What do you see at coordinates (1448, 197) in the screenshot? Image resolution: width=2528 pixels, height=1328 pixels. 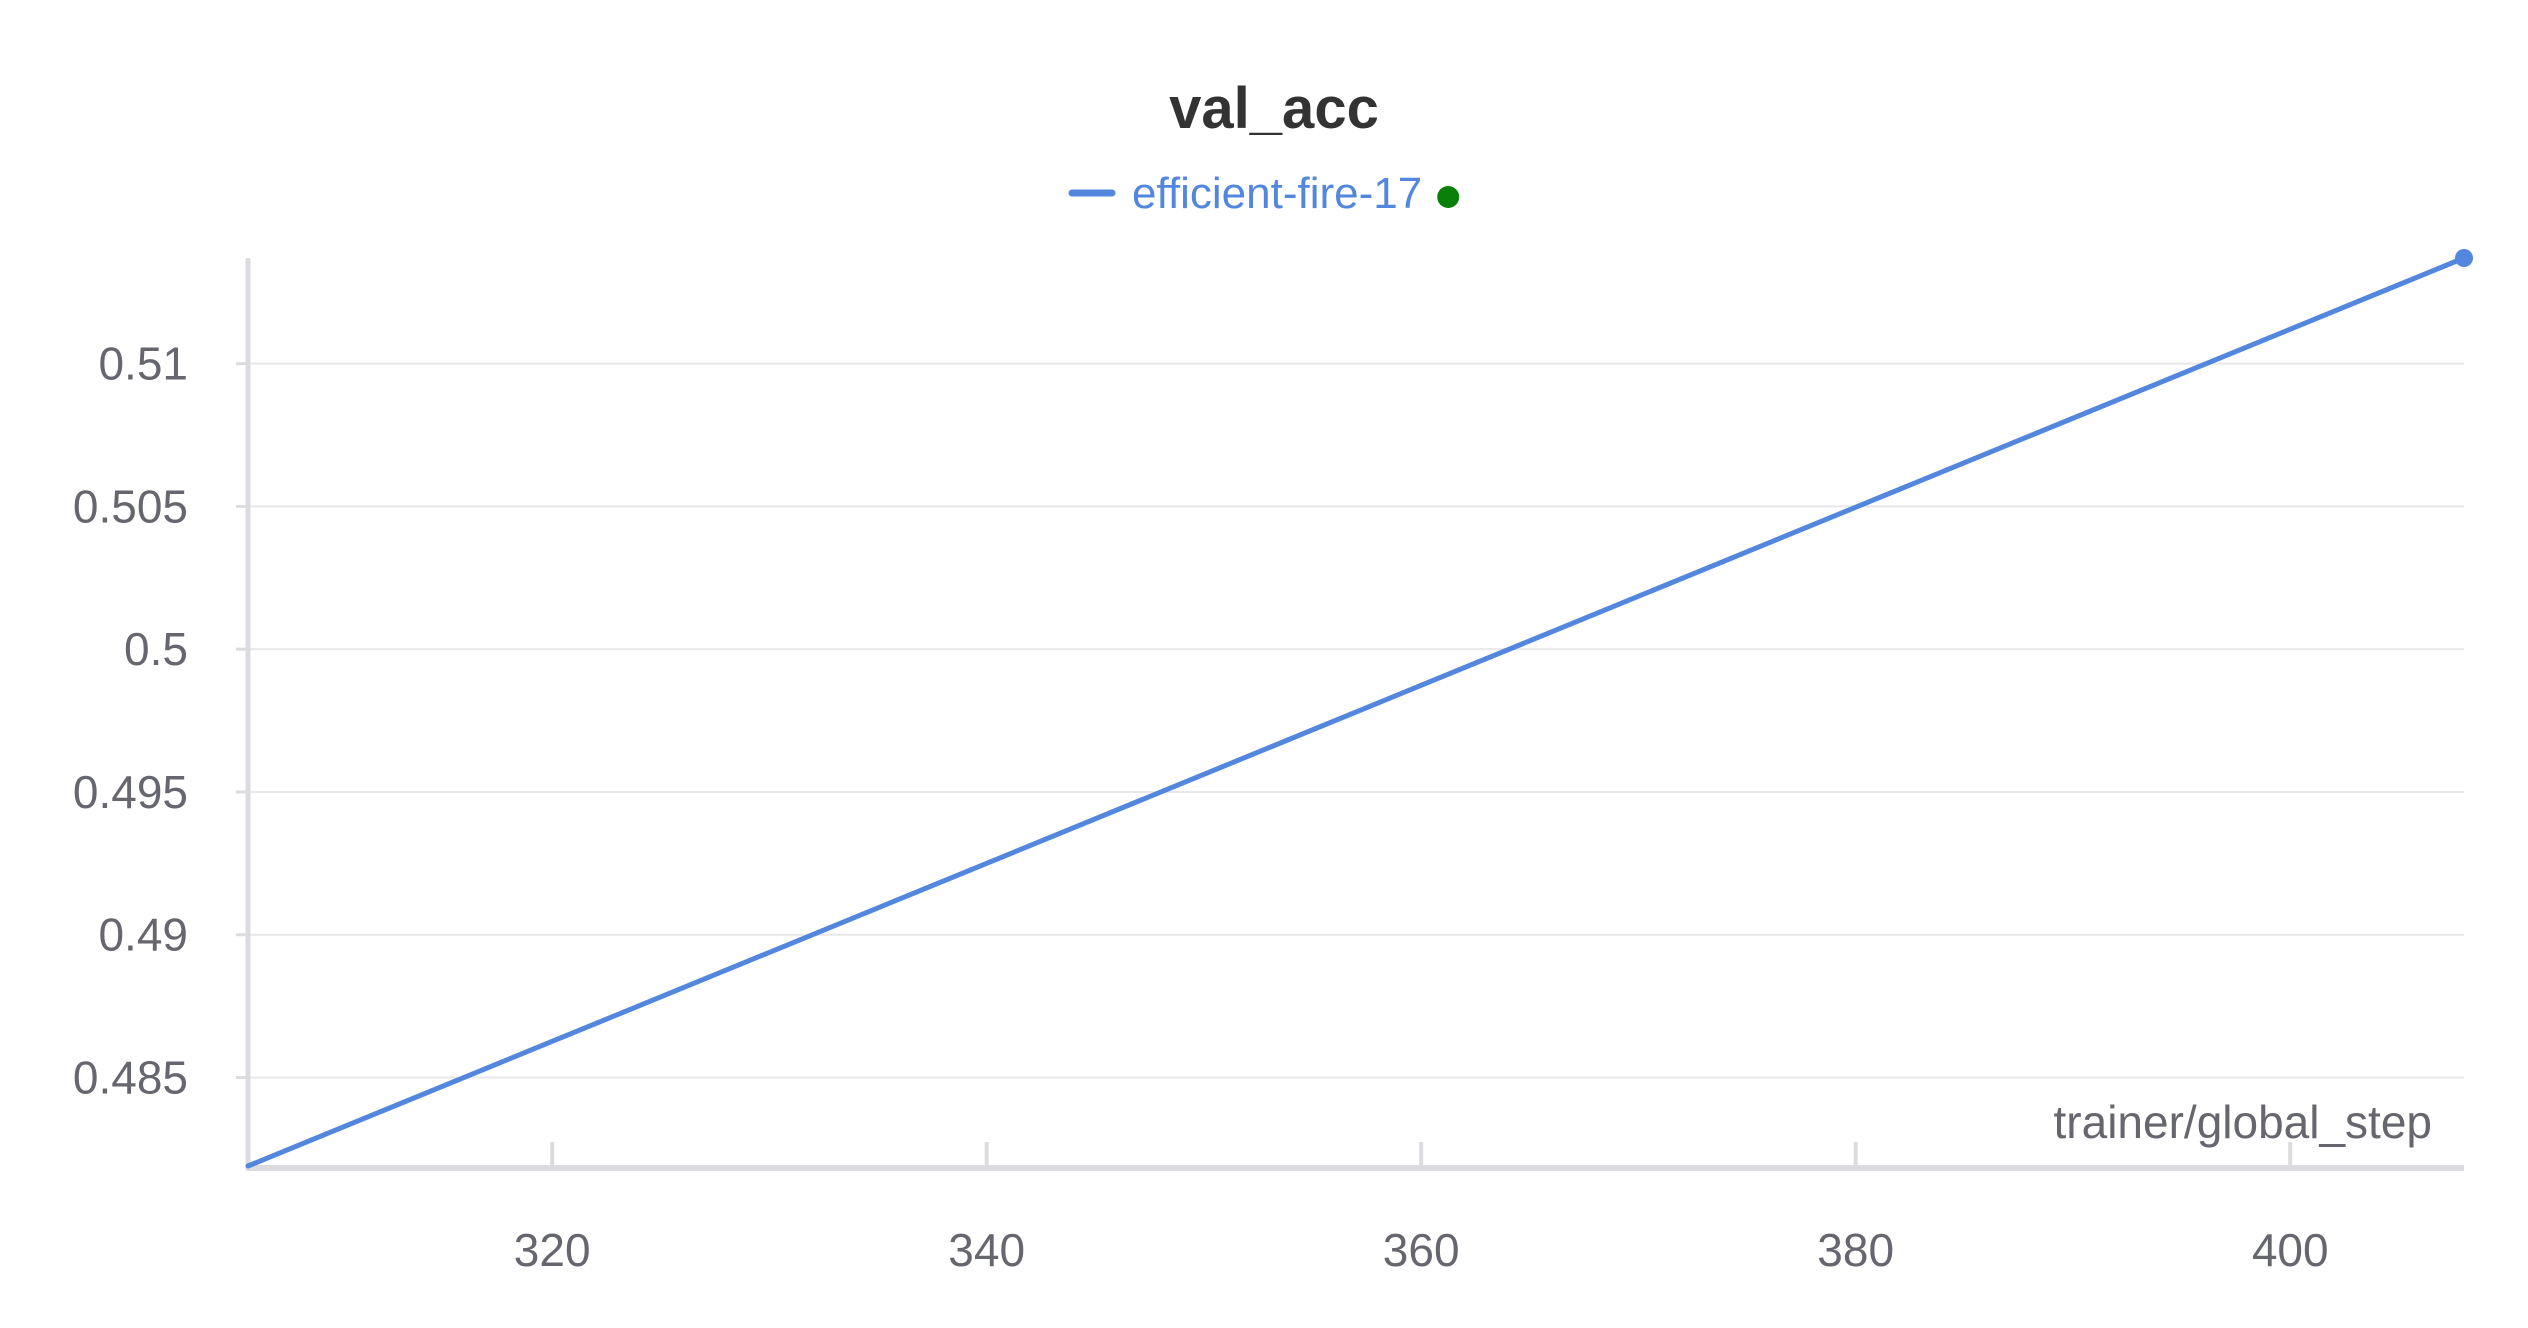 I see `run-status-dot` at bounding box center [1448, 197].